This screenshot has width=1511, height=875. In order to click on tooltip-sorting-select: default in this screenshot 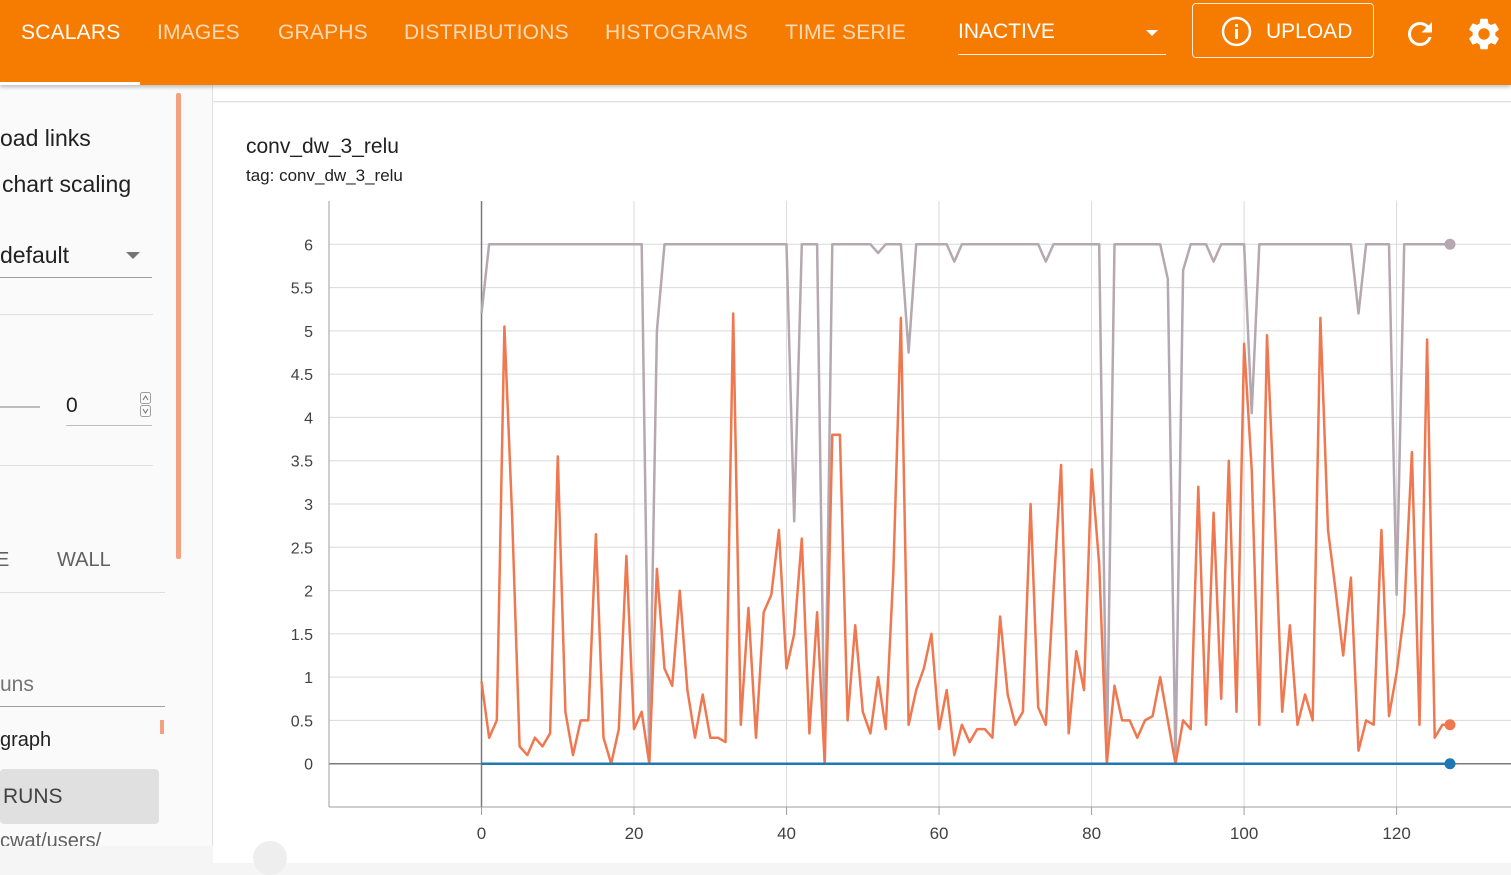, I will do `click(76, 255)`.